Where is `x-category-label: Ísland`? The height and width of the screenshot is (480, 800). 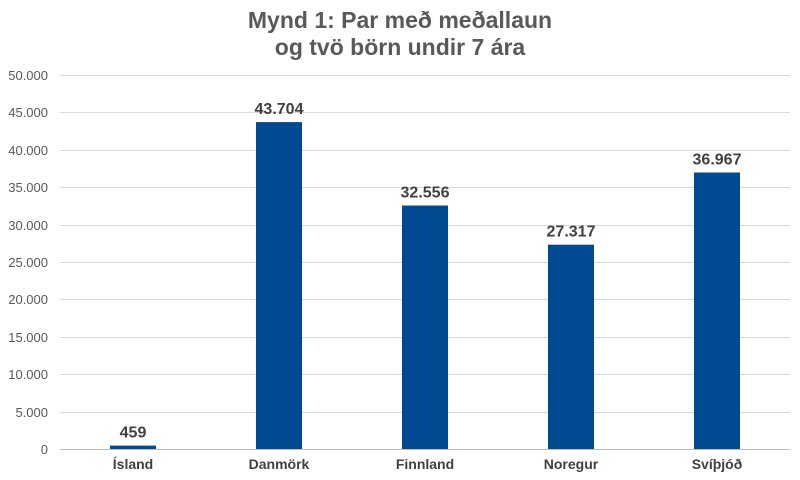 x-category-label: Ísland is located at coordinates (133, 464).